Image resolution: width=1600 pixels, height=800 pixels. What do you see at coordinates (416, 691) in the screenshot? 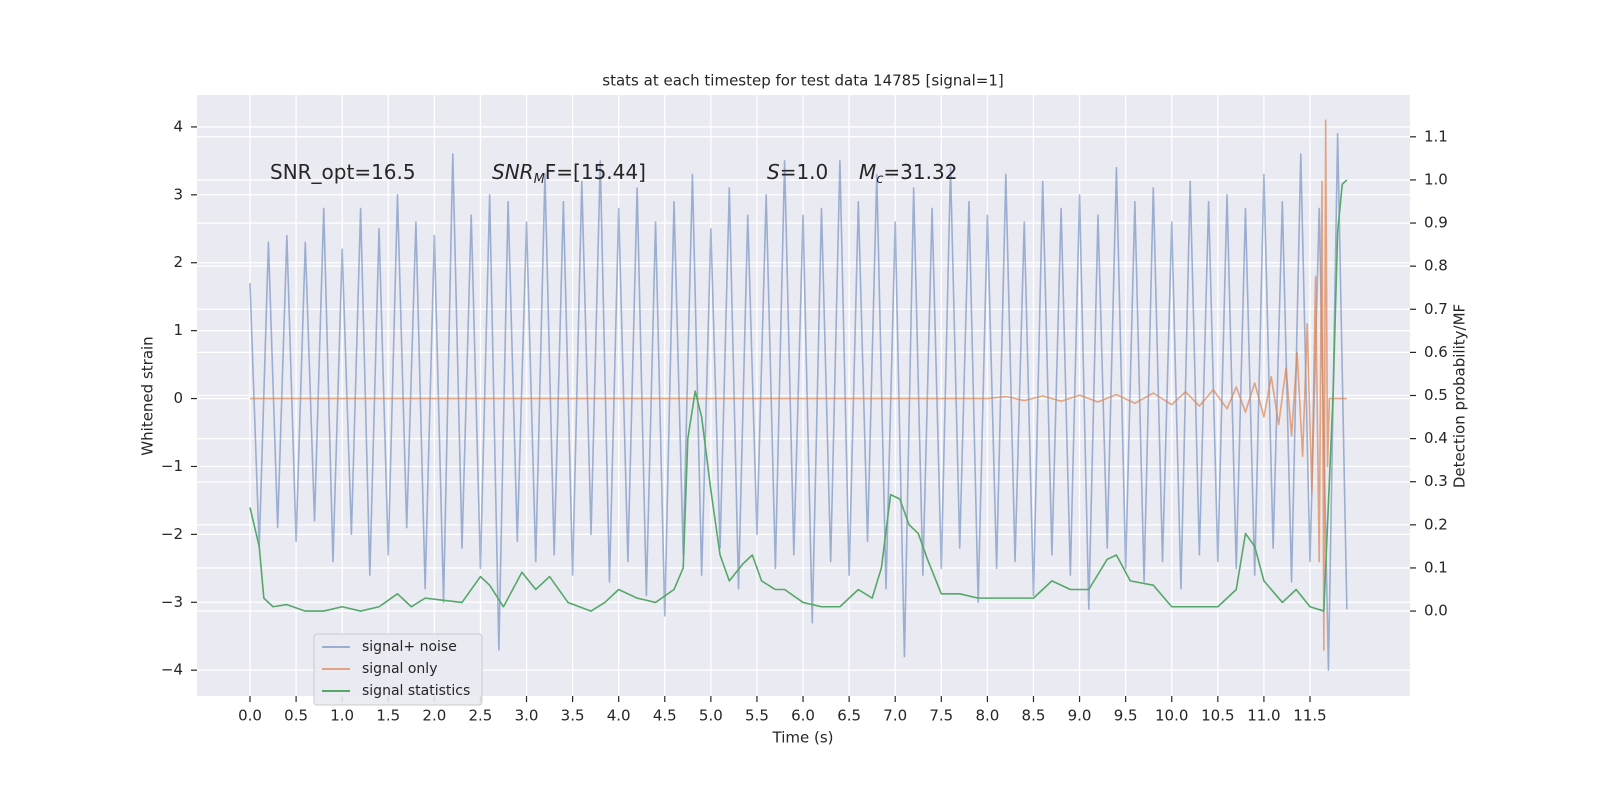
I see `legend-label: signal statistics` at bounding box center [416, 691].